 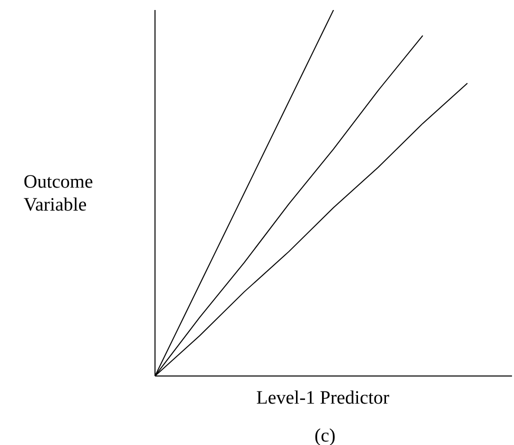 I want to click on x-axis-title: Level-1 Predictor, so click(x=323, y=397).